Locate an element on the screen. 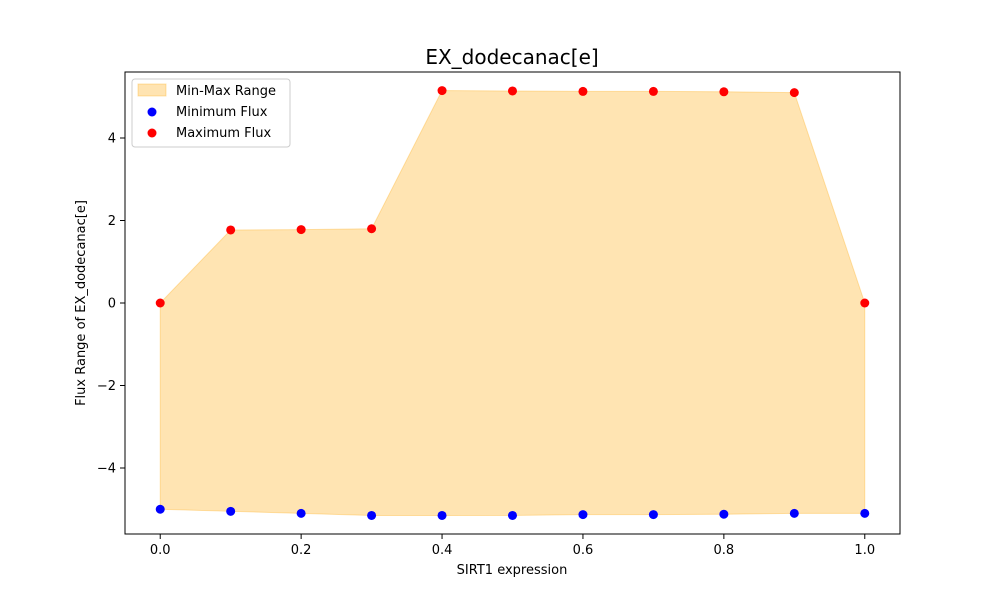 Image resolution: width=1000 pixels, height=600 pixels. legend-marker-max is located at coordinates (152, 133).